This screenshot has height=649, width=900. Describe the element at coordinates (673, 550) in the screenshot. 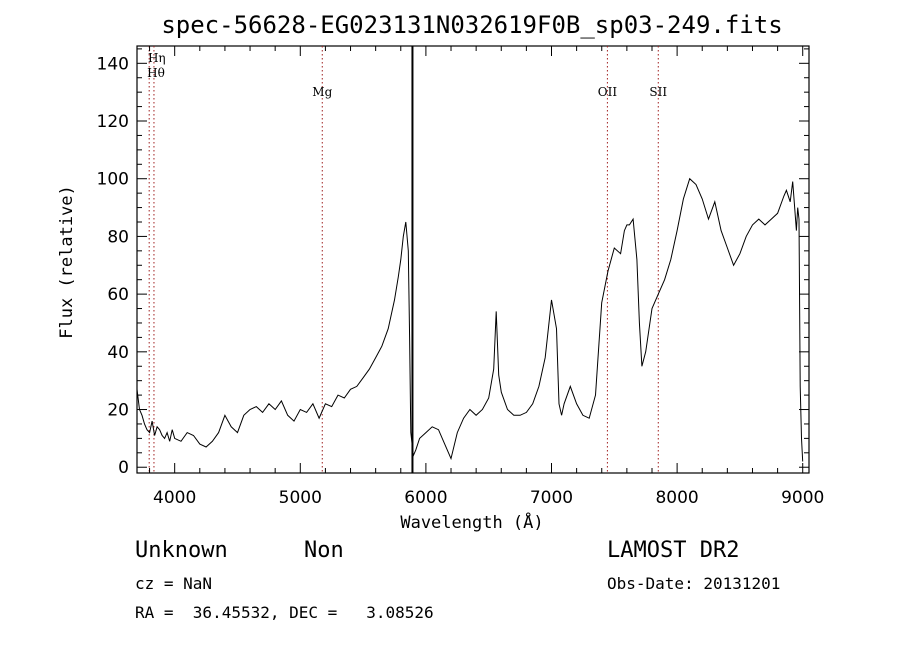

I see `survey-text: LAMOST DR2` at that location.